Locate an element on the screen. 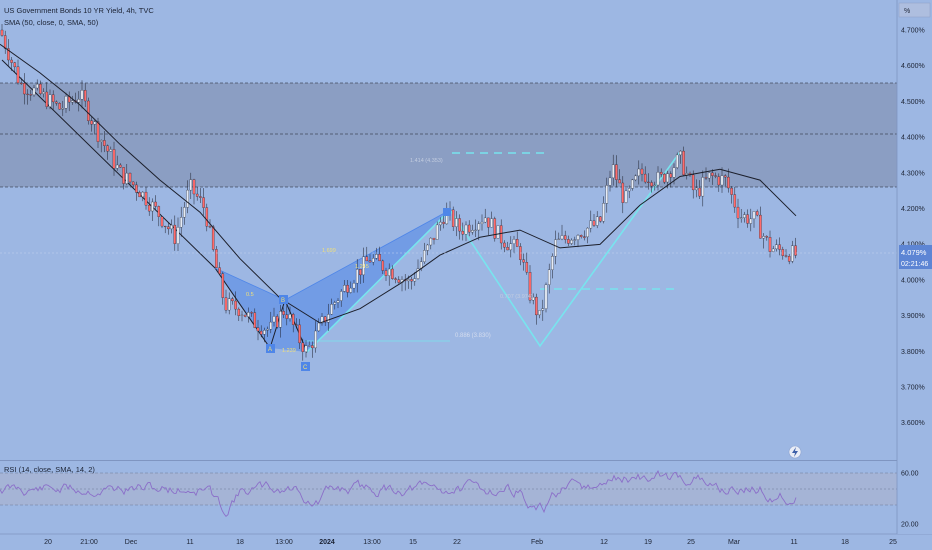  sma-legend: SMA (50, close, 0, SMA, 50) is located at coordinates (51, 22).